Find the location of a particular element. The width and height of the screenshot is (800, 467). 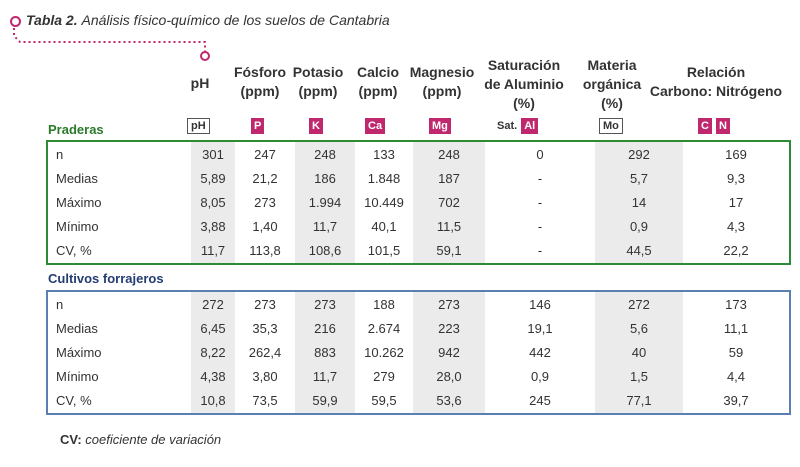

column-badge-group-al: Sat. Al is located at coordinates (518, 126).